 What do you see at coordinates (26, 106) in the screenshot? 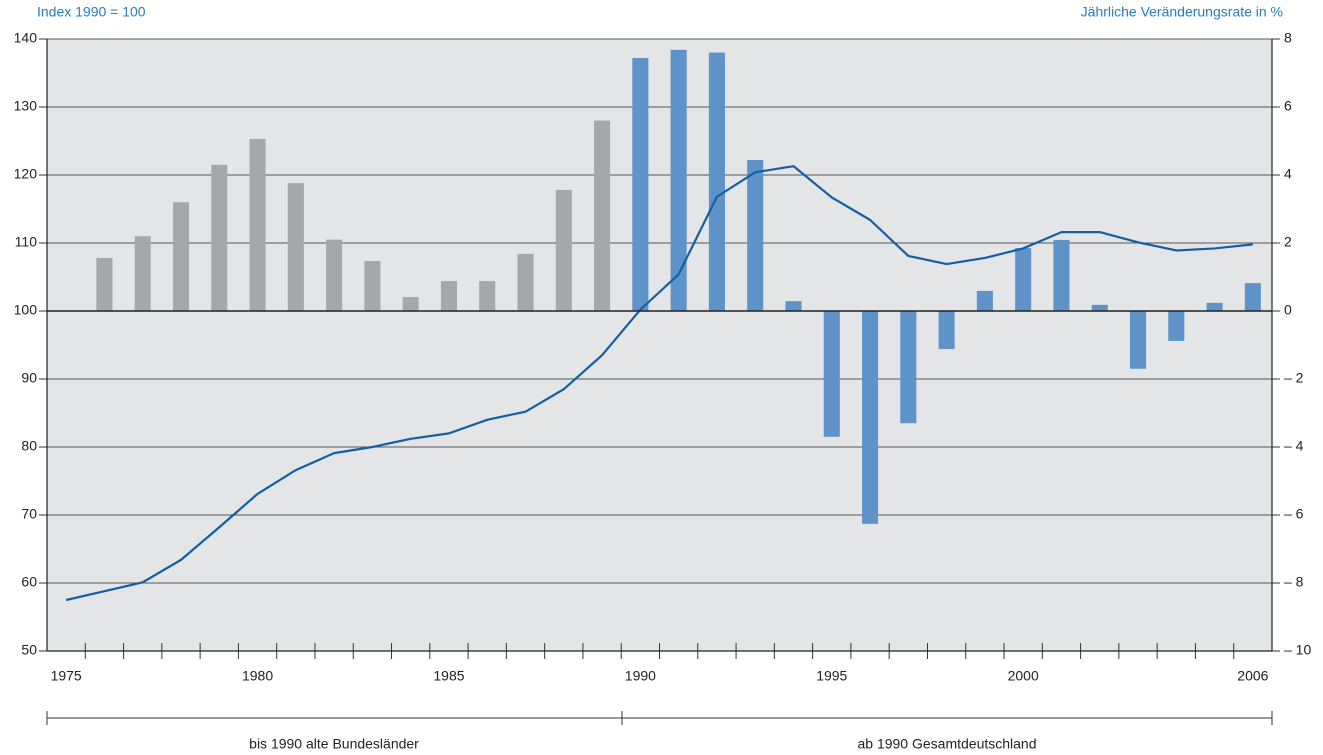
I see `y-tick-label: 130` at bounding box center [26, 106].